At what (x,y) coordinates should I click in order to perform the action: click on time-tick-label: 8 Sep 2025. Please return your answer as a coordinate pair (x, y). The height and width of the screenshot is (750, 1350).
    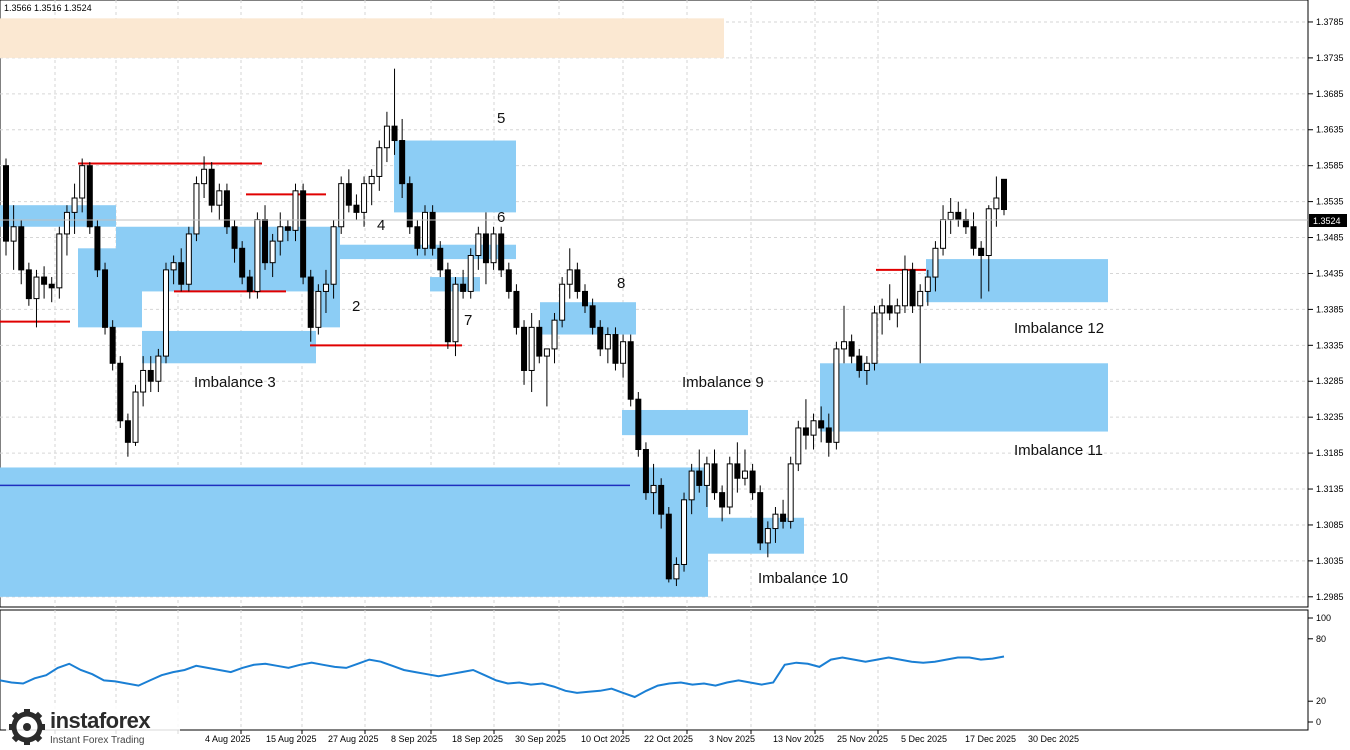
    Looking at the image, I should click on (414, 739).